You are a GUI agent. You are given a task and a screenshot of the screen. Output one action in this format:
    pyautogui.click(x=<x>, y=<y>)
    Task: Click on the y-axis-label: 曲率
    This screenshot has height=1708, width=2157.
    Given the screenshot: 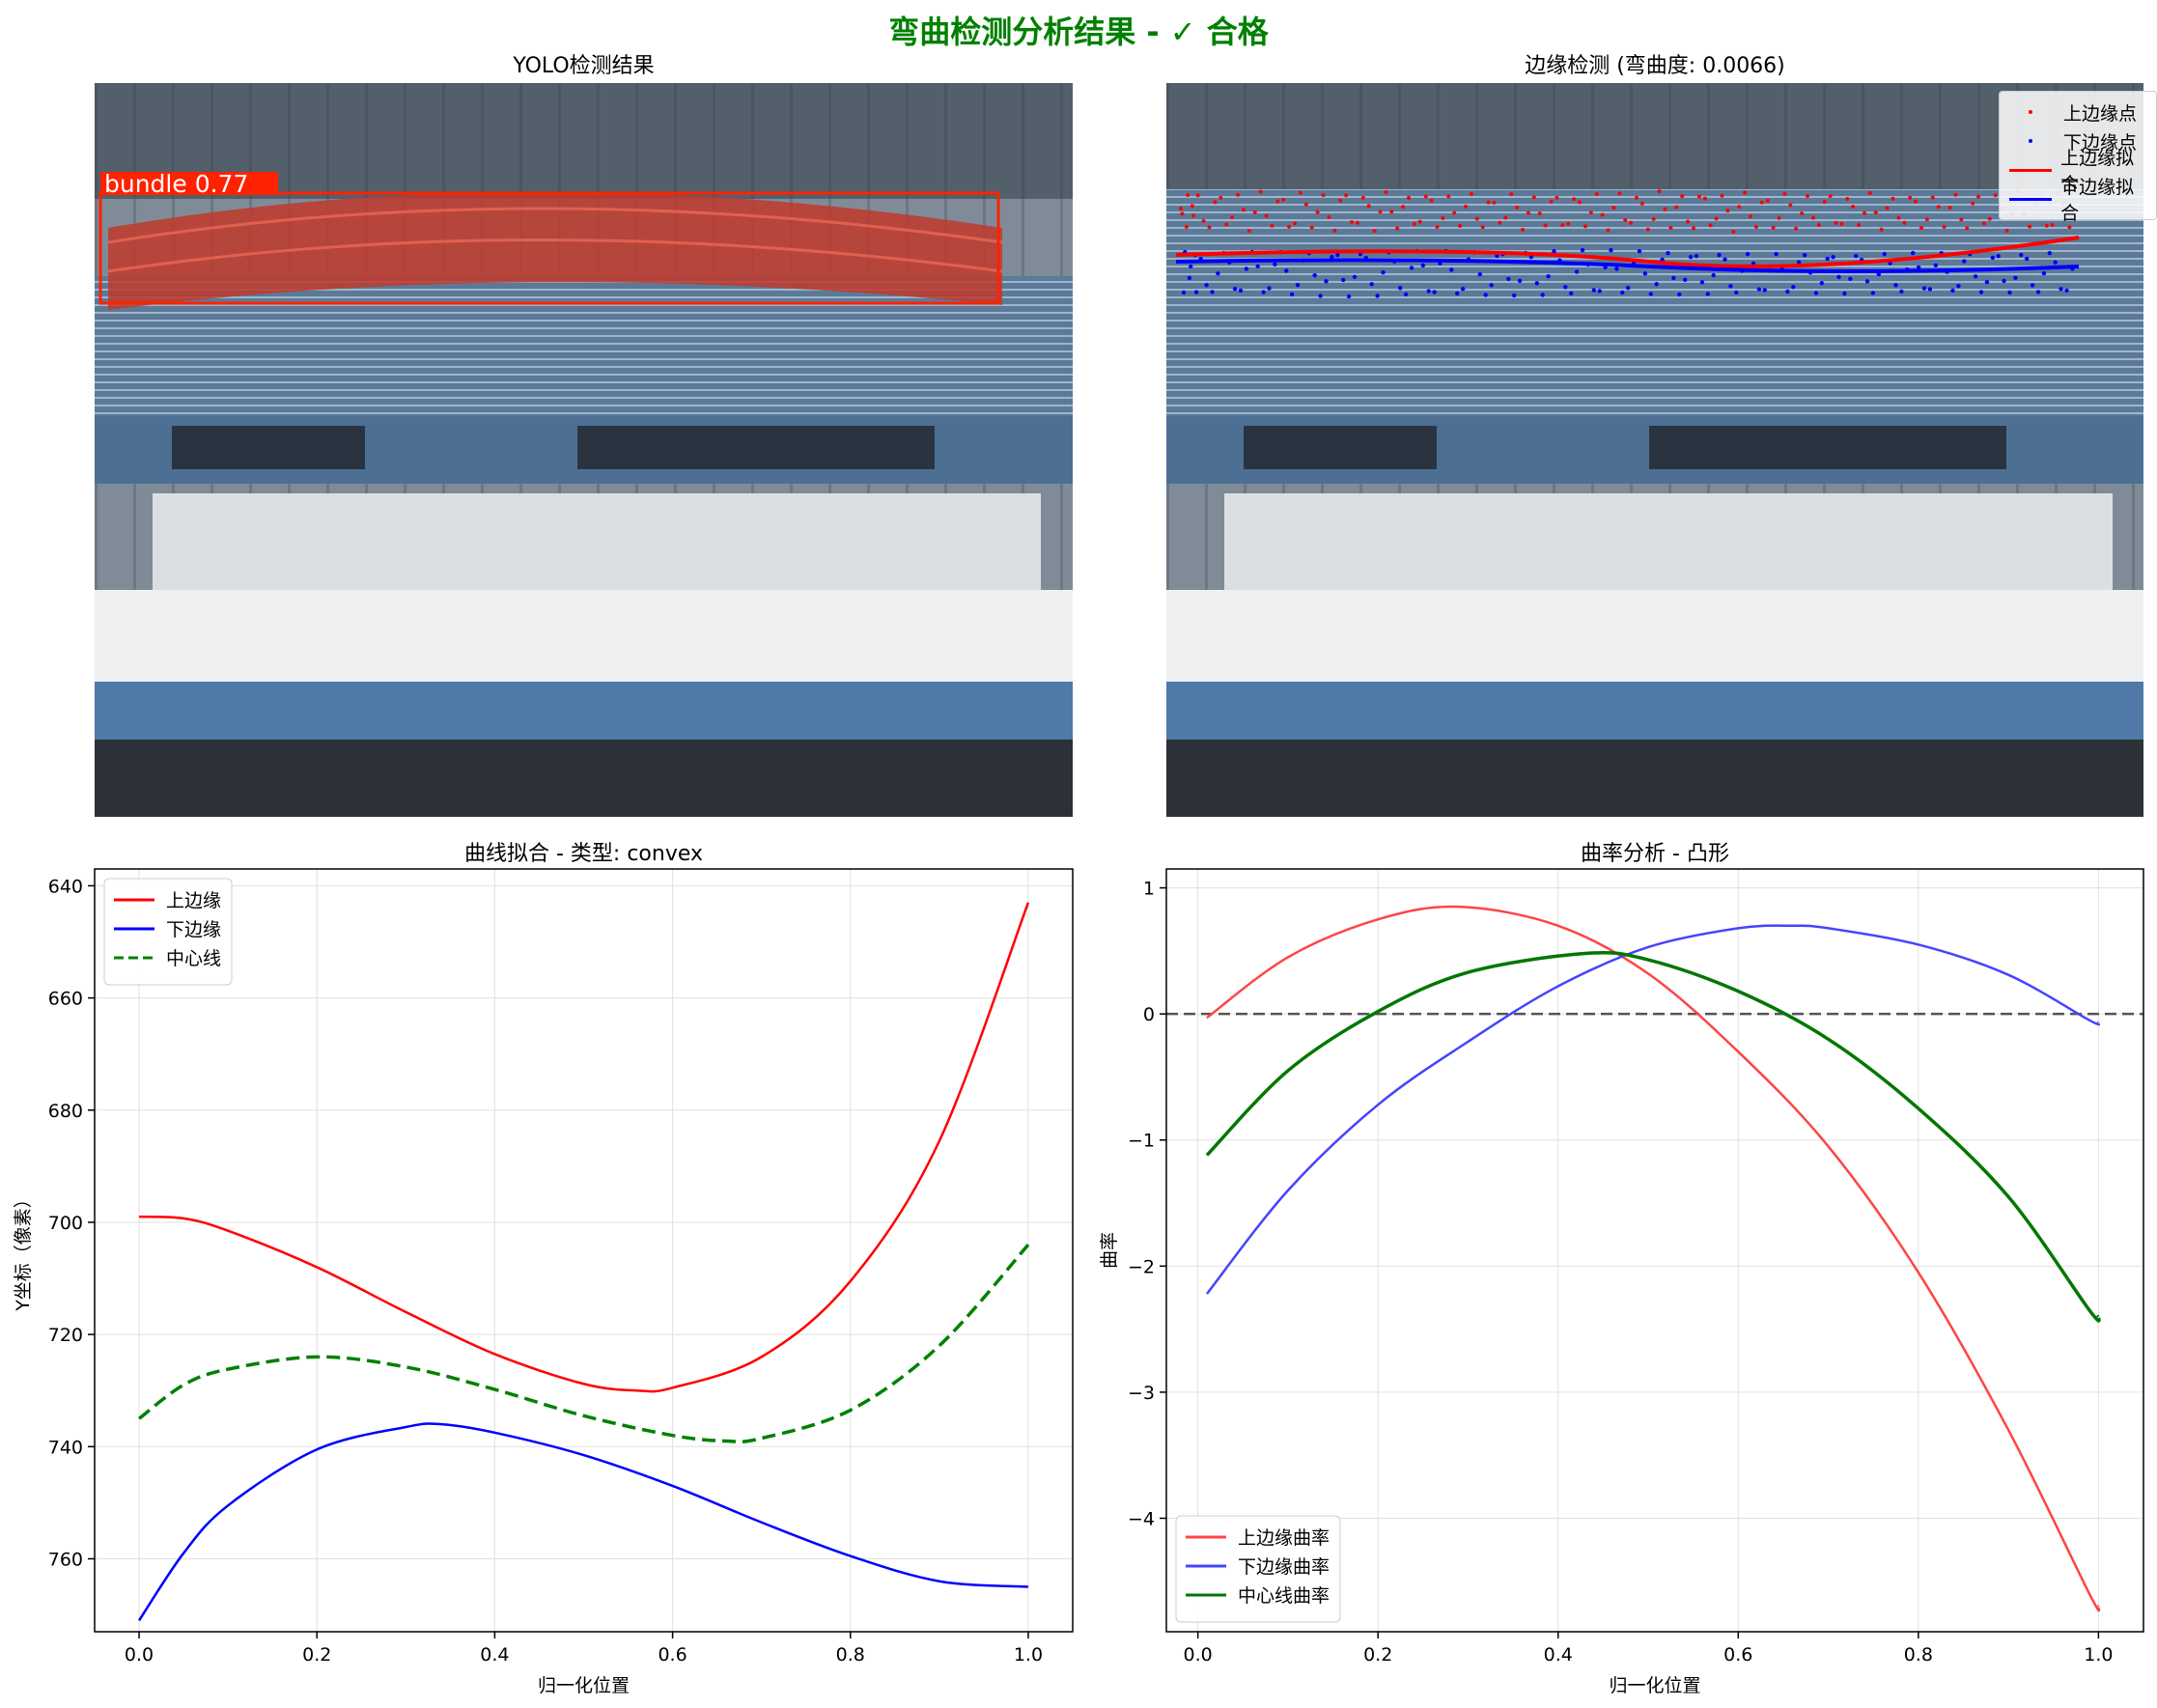 What is the action you would take?
    pyautogui.click(x=1110, y=1251)
    